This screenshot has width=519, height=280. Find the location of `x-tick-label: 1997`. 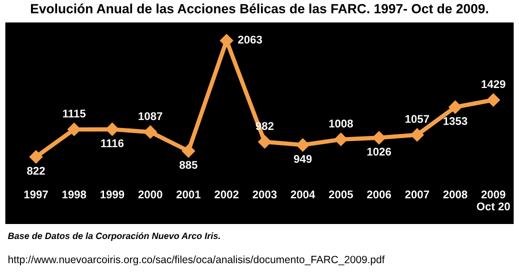

x-tick-label: 1997 is located at coordinates (36, 194).